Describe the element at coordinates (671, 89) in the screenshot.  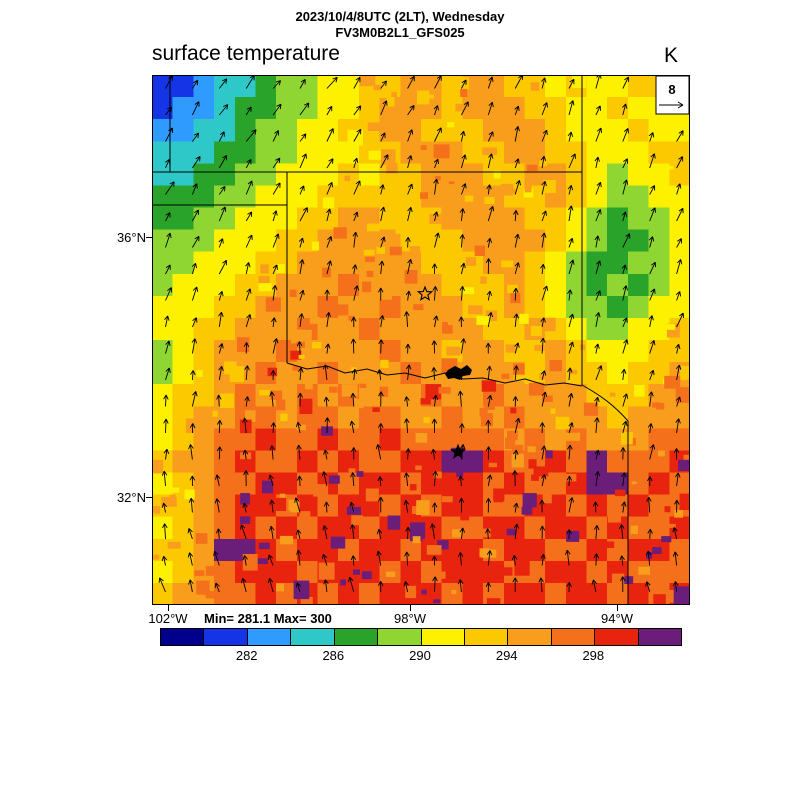
I see `wind-reference-value: 8` at that location.